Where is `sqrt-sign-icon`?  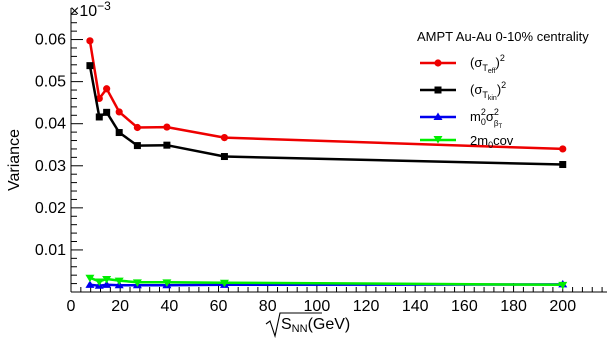 sqrt-sign-icon is located at coordinates (293, 325).